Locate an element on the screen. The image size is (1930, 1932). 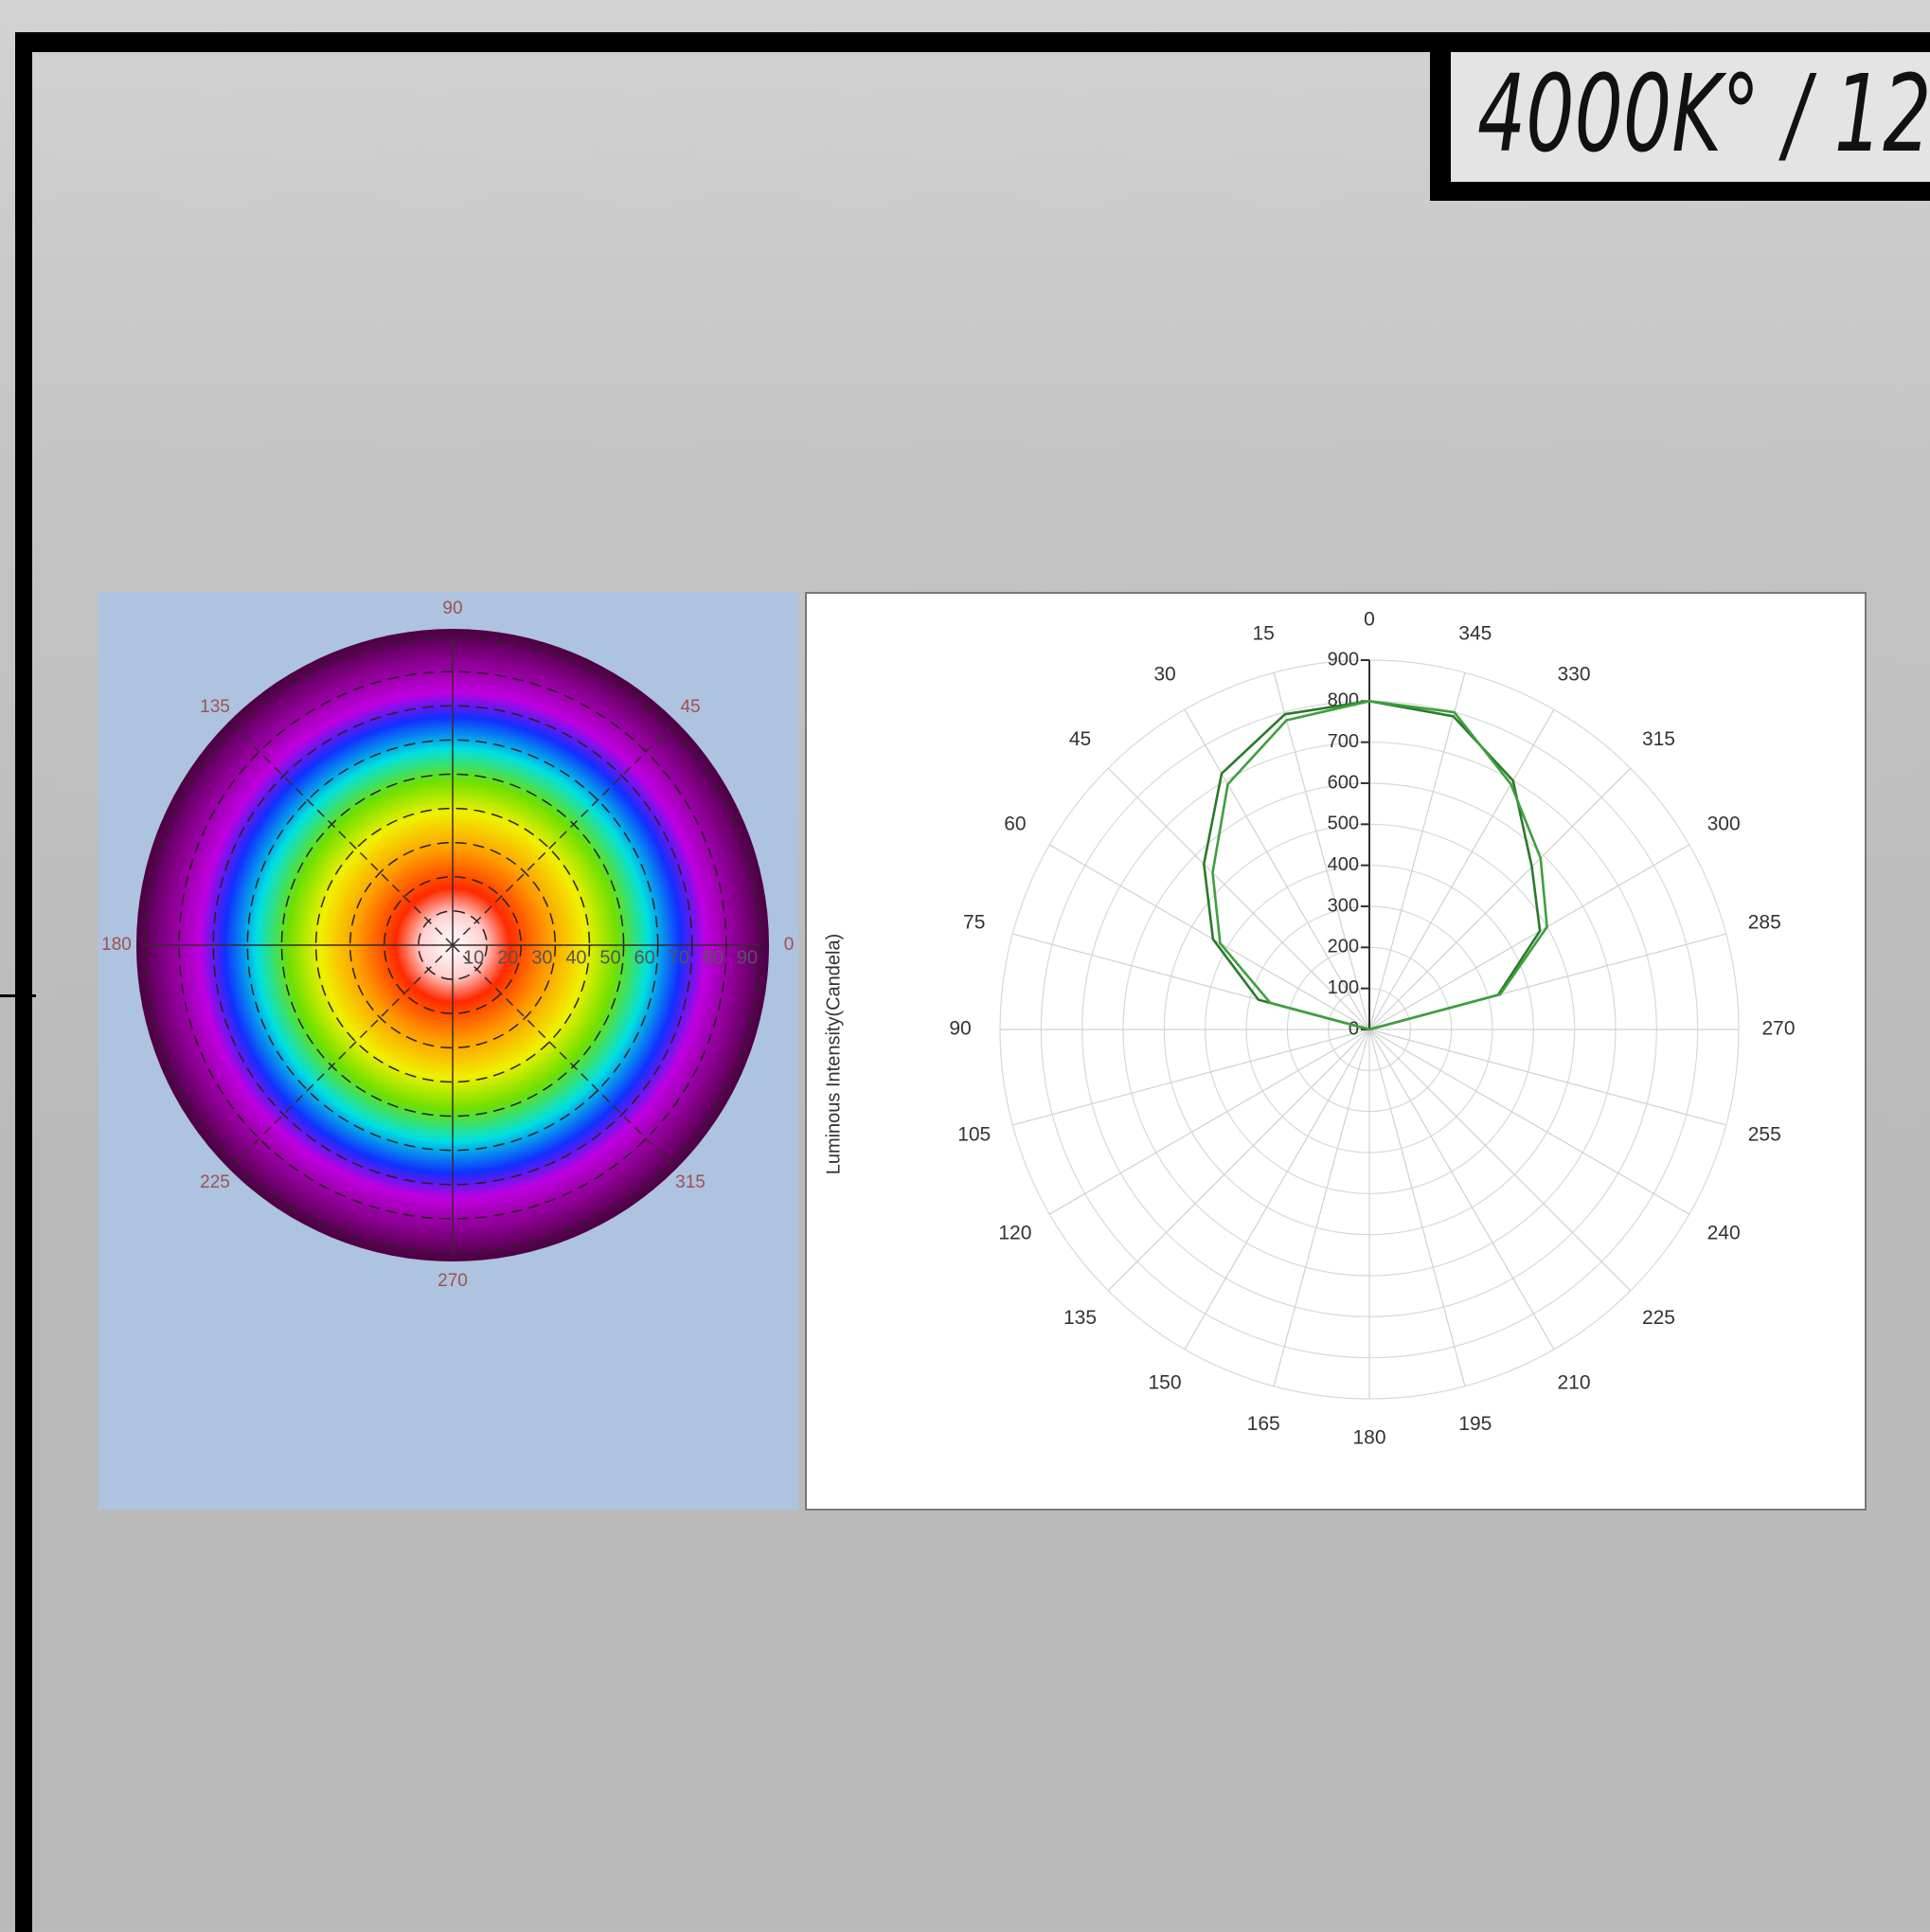
radial-tick-label: 500 is located at coordinates (1343, 824).